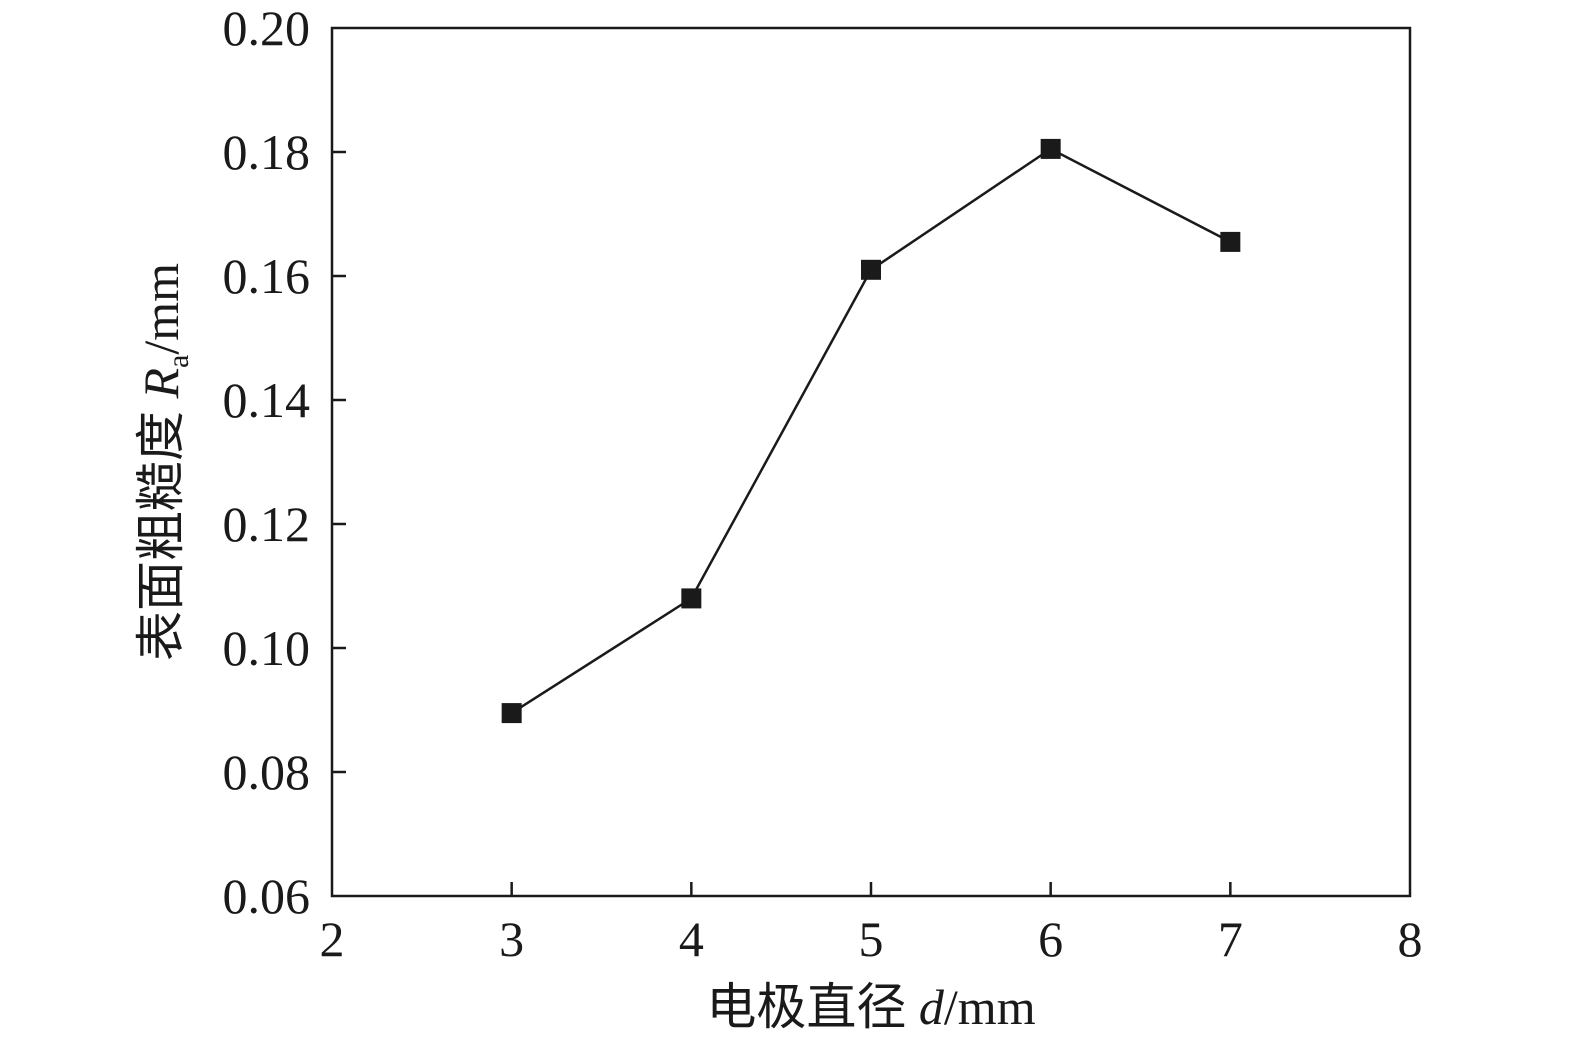  I want to click on y-tick-label: 0.10, so click(267, 648).